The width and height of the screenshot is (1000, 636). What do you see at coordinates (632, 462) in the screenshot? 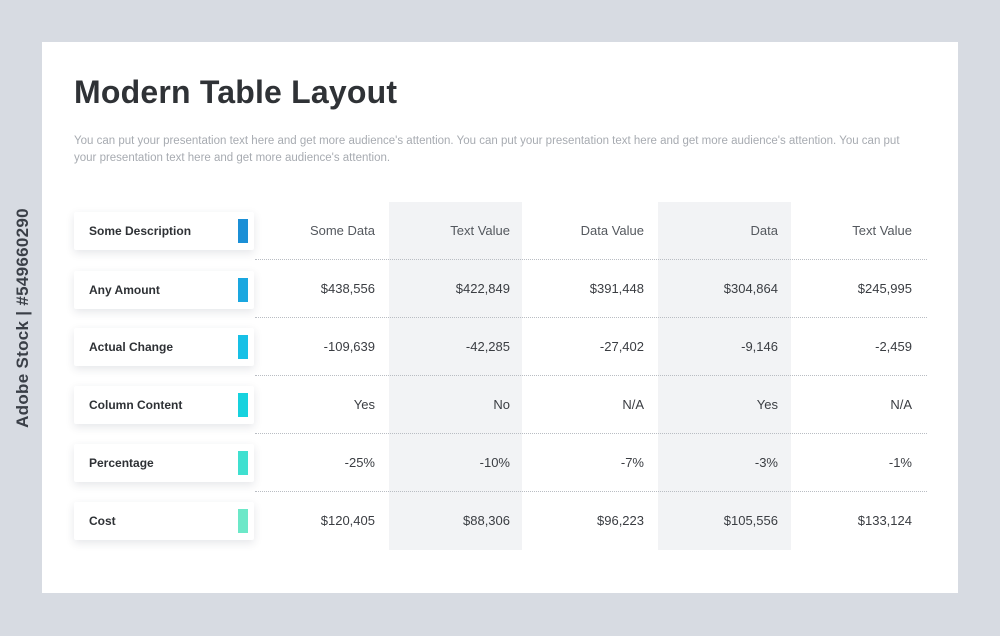
I see `table-cell: -7%` at bounding box center [632, 462].